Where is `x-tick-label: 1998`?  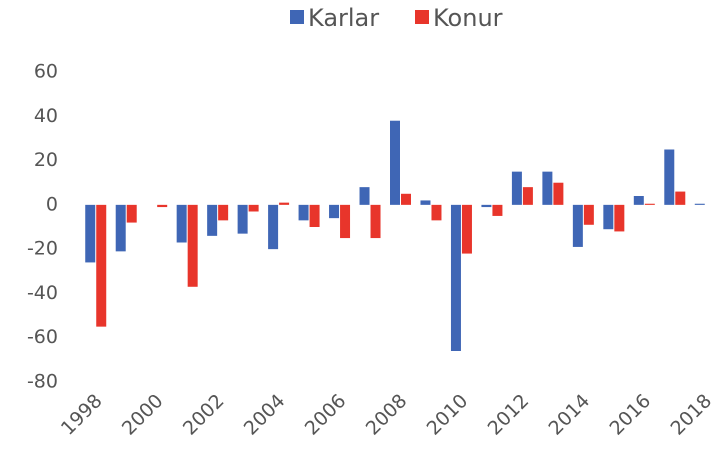
x-tick-label: 1998 is located at coordinates (82, 415).